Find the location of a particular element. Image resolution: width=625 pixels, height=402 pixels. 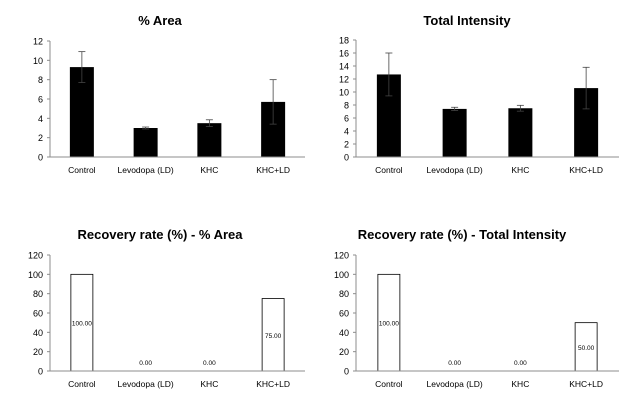

y-tick-label: 16 is located at coordinates (344, 54).